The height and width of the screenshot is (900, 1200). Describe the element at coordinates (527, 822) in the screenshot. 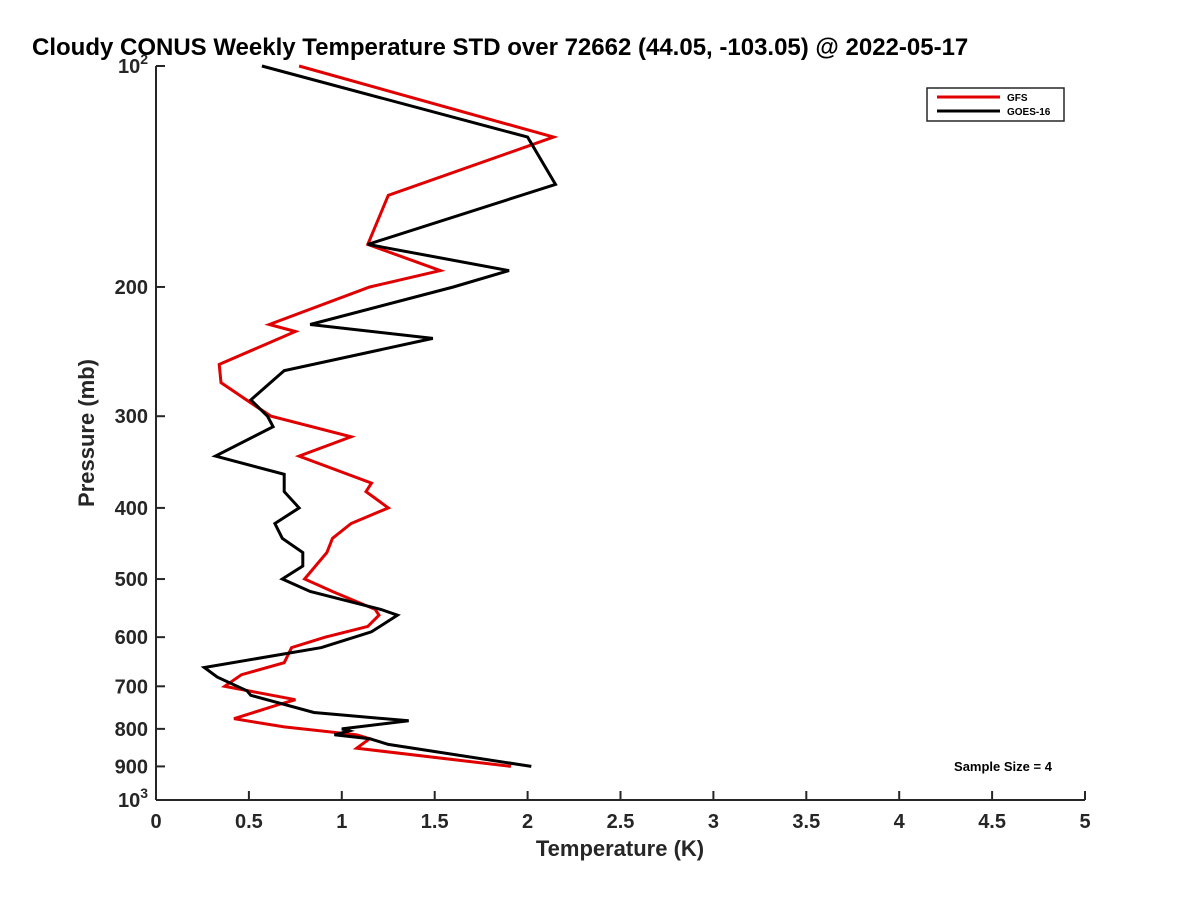

I see `x-tick-label: 2` at that location.